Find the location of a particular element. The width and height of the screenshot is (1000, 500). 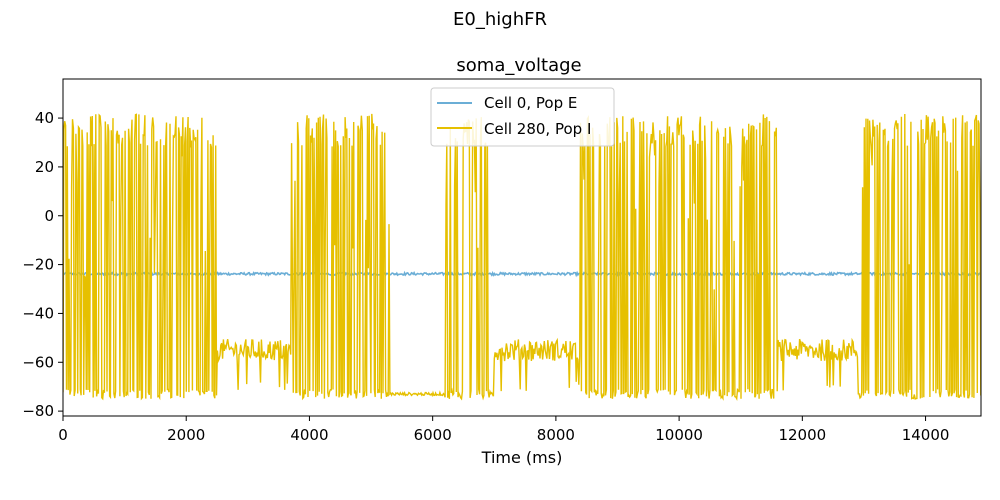

x-tick-label: 2000 is located at coordinates (186, 435).